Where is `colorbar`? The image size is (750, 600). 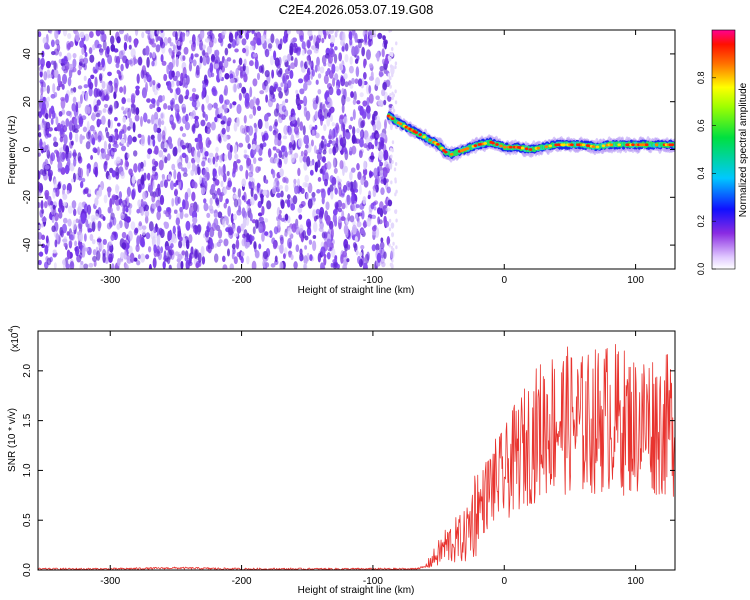
colorbar is located at coordinates (723, 149).